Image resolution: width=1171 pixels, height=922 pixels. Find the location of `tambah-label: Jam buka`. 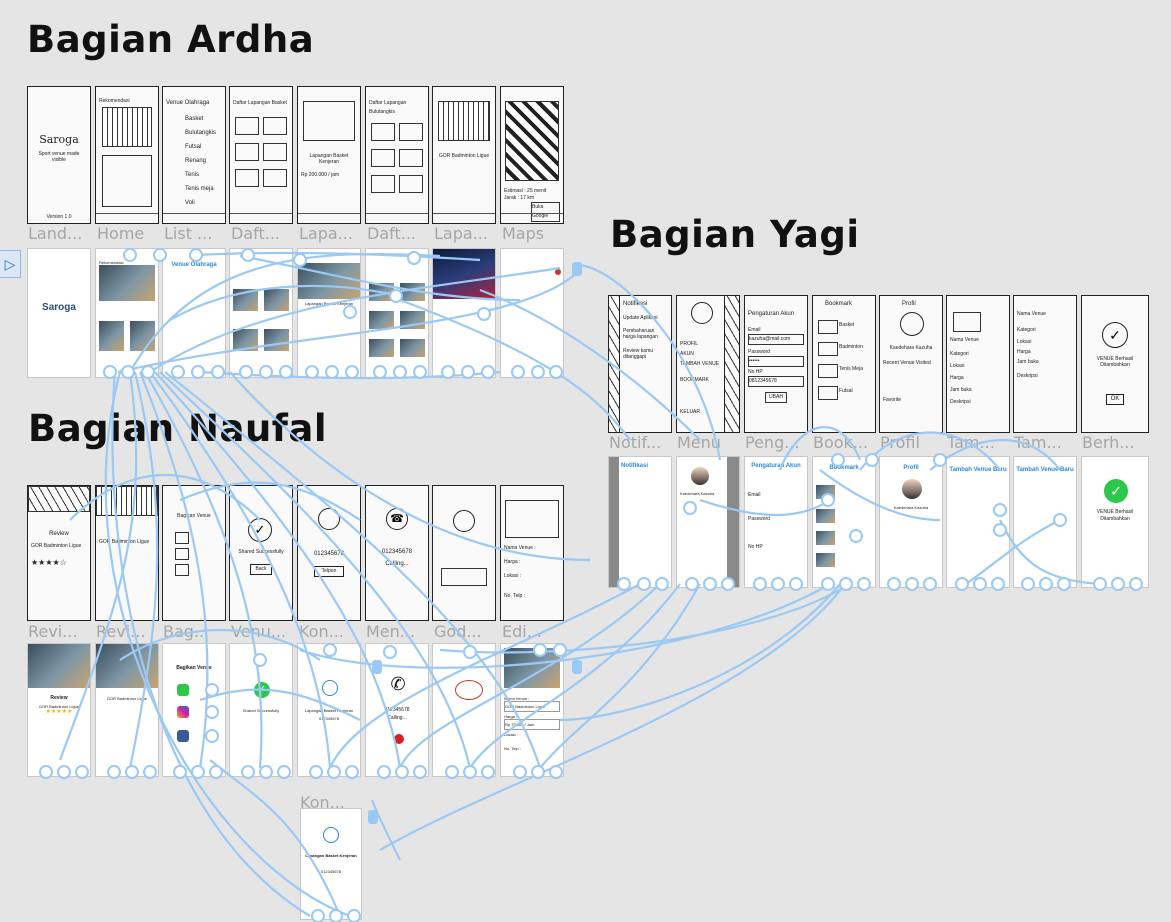

tambah-label: Jam buka is located at coordinates (1028, 362).